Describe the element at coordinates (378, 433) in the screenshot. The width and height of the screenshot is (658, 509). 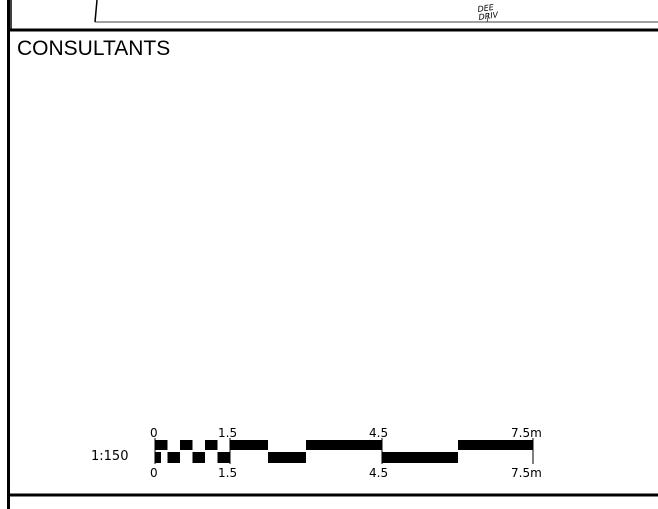
I see `scale-top-label-2: 4.5` at that location.